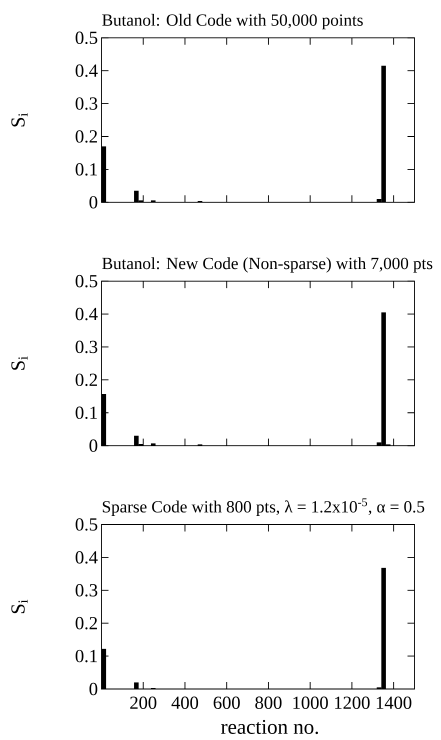 The width and height of the screenshot is (441, 740). Describe the element at coordinates (394, 702) in the screenshot. I see `x-tick-label: 1400` at that location.